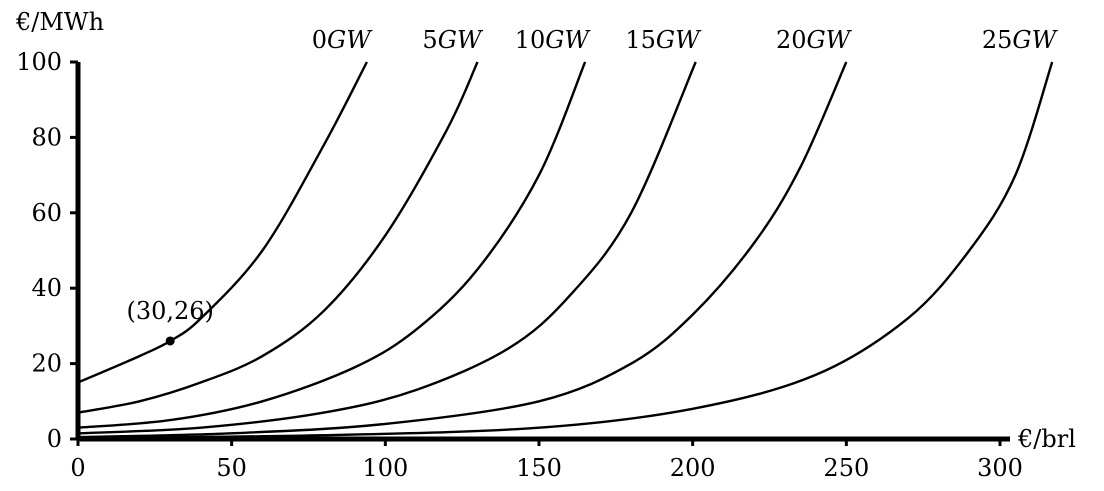 The width and height of the screenshot is (1104, 491). What do you see at coordinates (319, 40) in the screenshot?
I see `series-label-number: 0` at bounding box center [319, 40].